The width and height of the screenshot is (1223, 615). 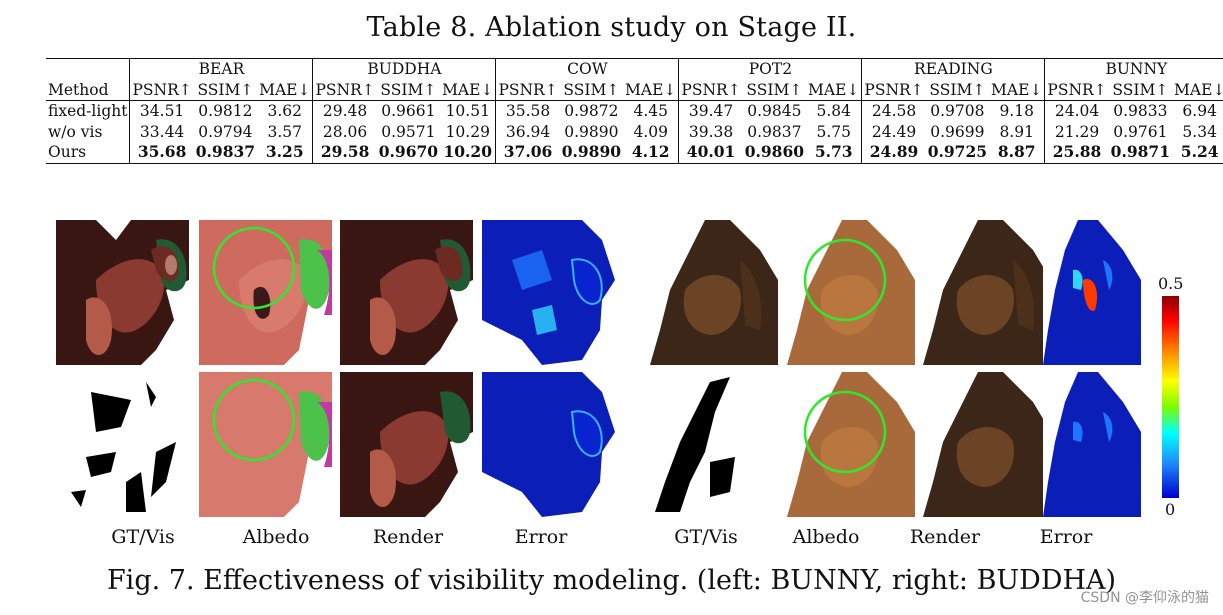 What do you see at coordinates (714, 292) in the screenshot?
I see `buddha-gt-image` at bounding box center [714, 292].